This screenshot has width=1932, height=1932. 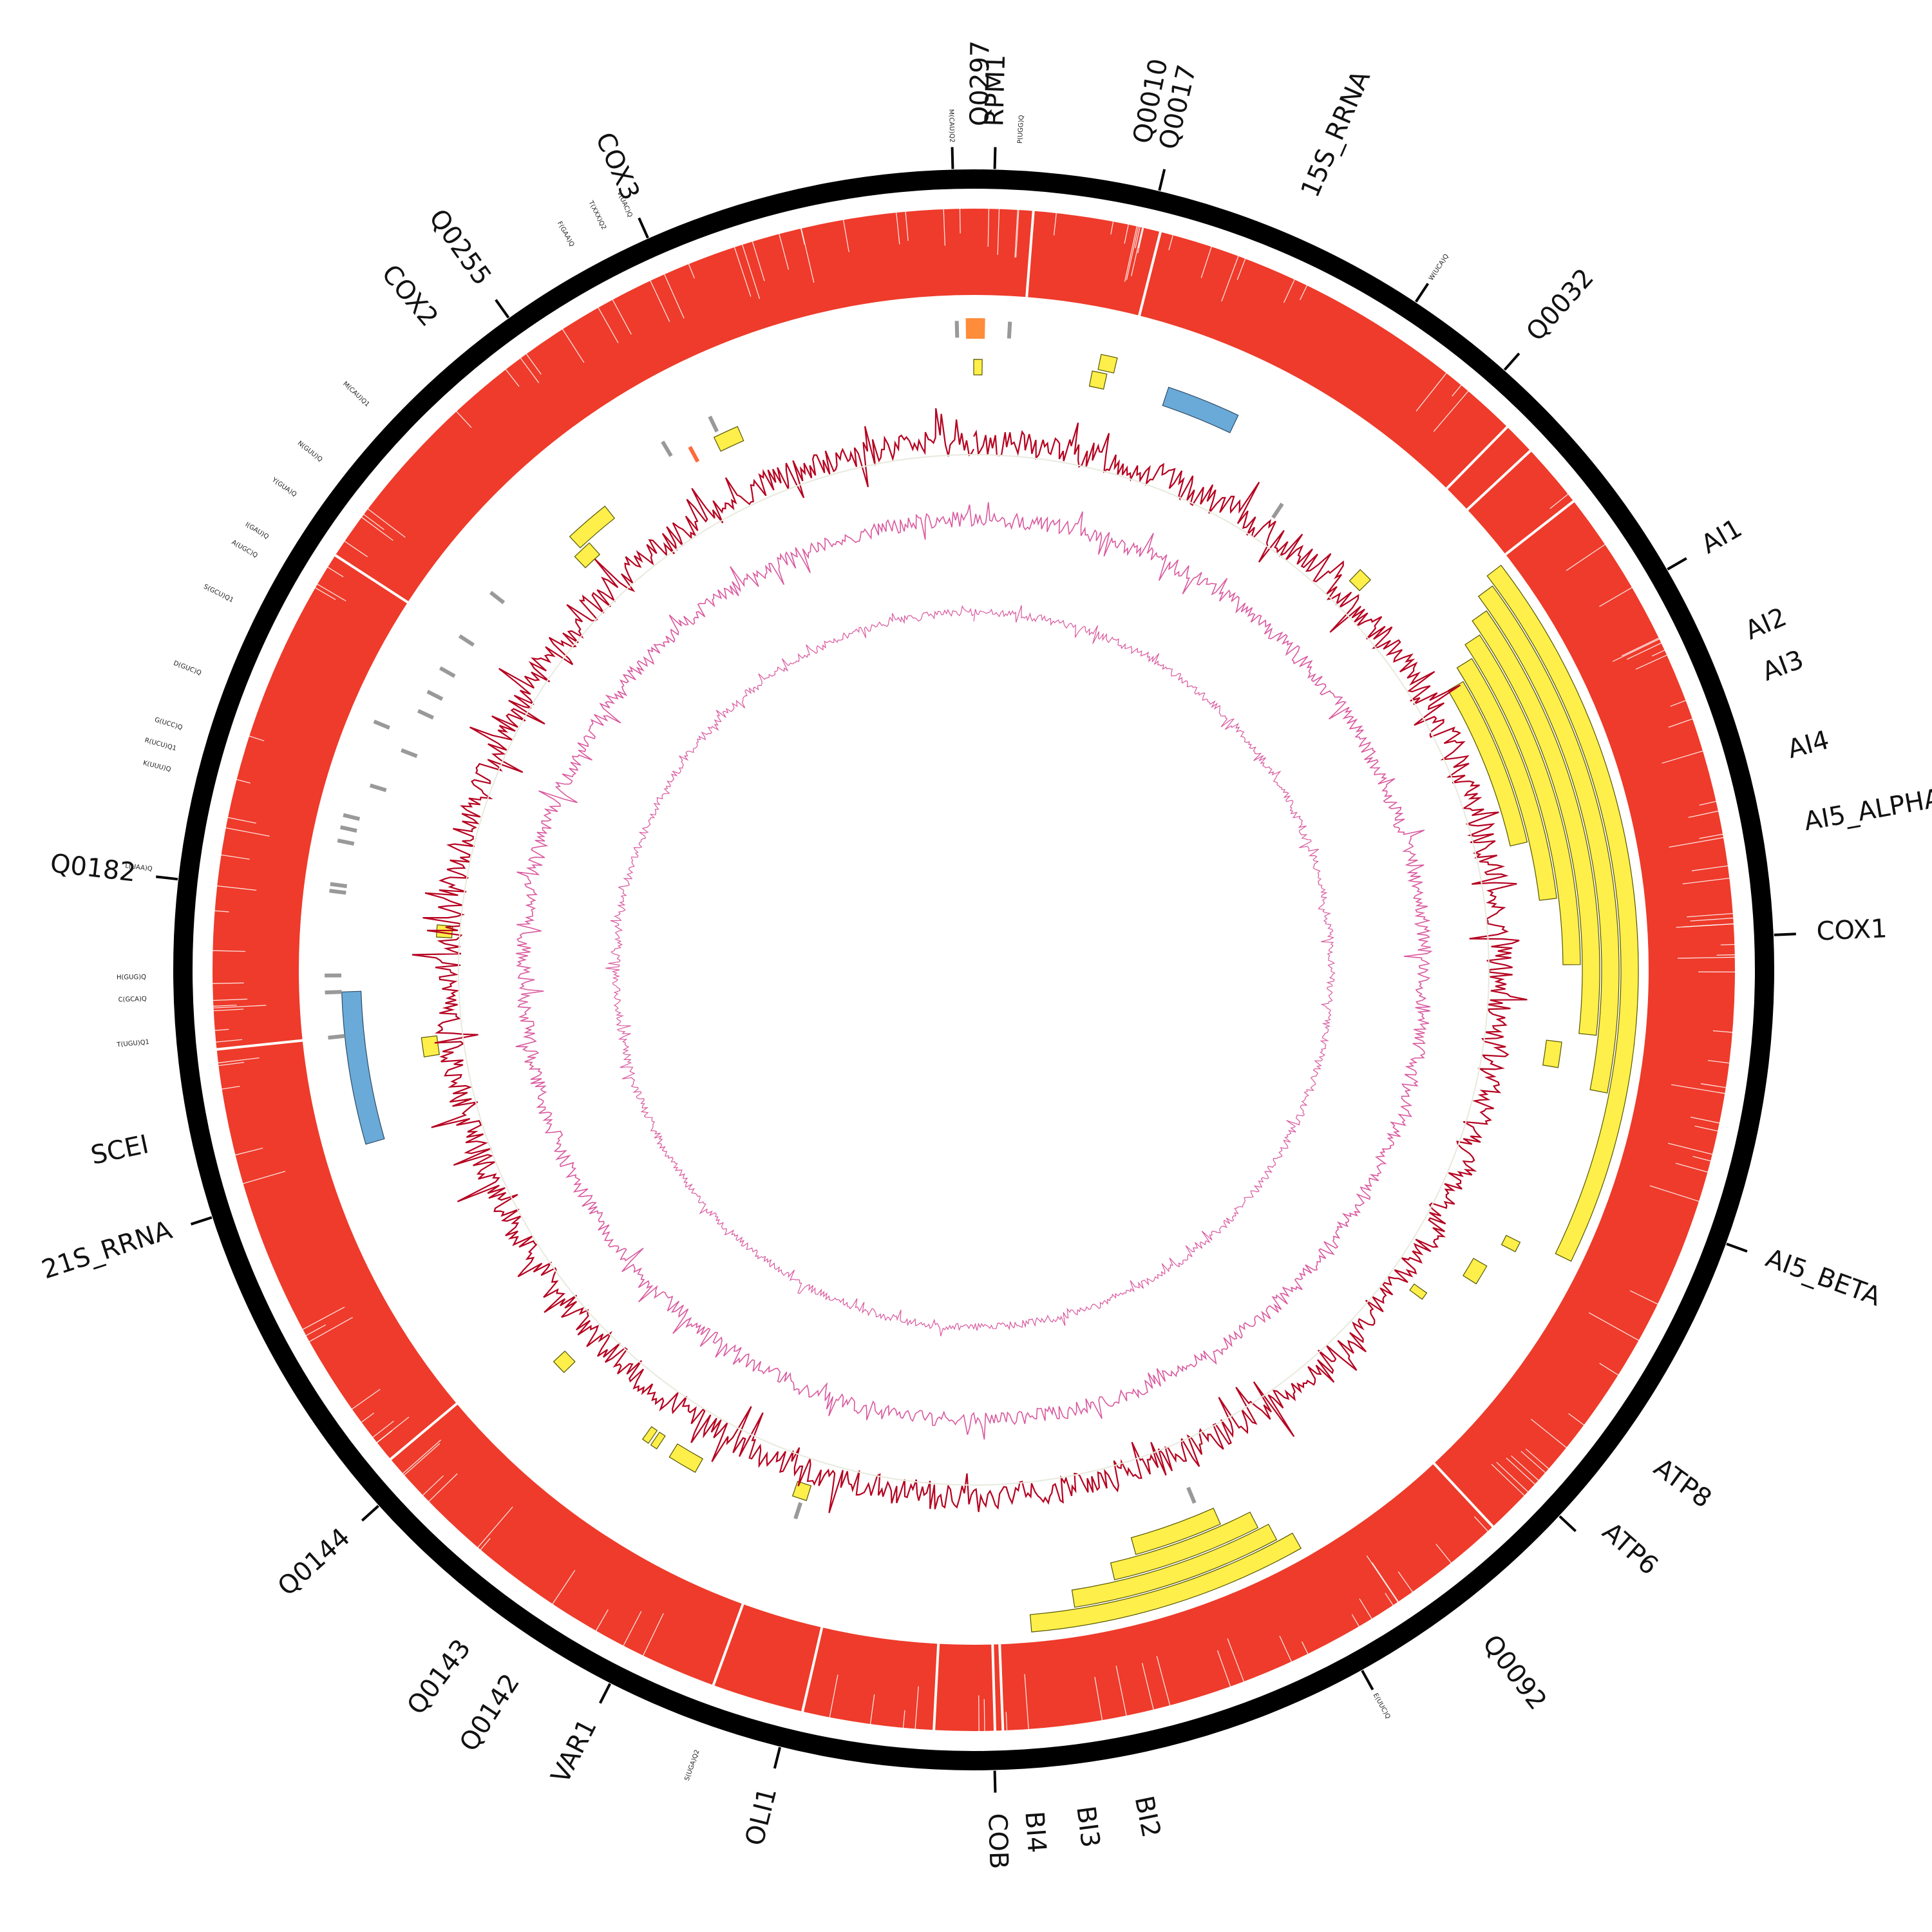 What do you see at coordinates (157, 766) in the screenshot?
I see `trna-label: K(UUU)Q` at bounding box center [157, 766].